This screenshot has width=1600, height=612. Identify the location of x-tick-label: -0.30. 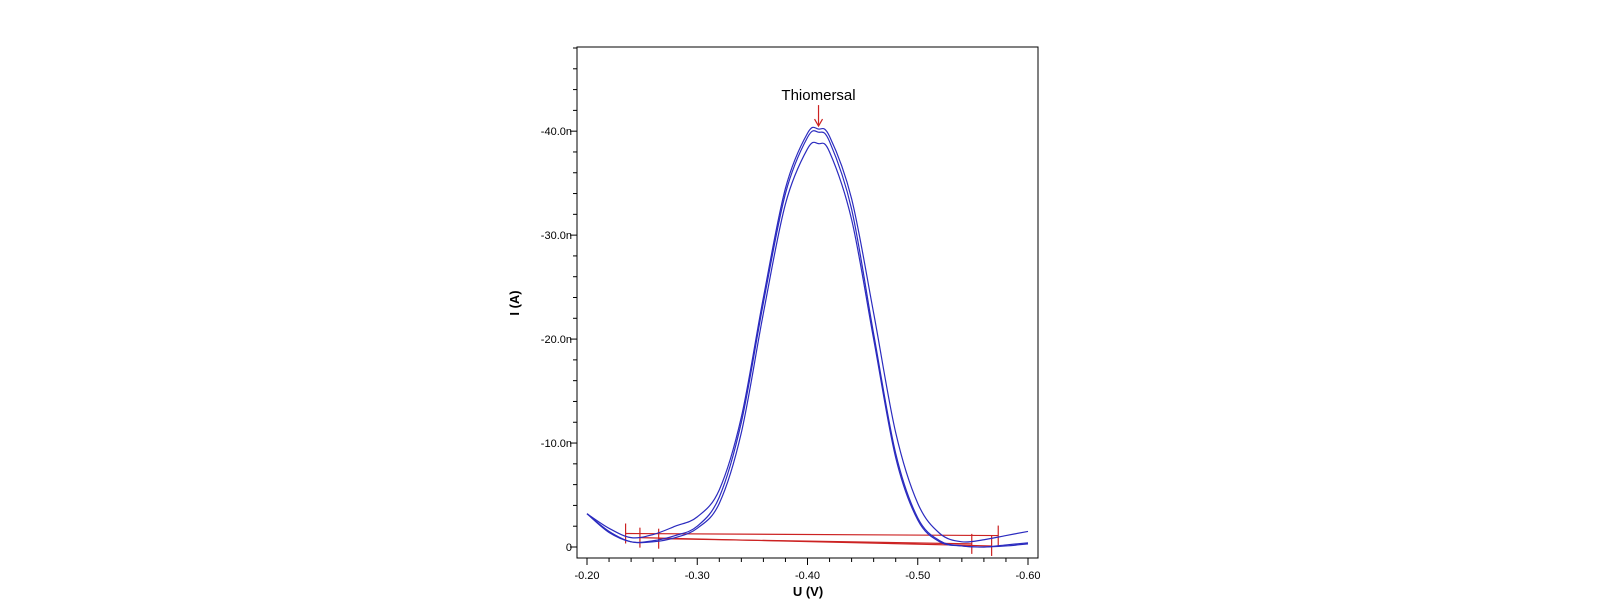
(697, 576).